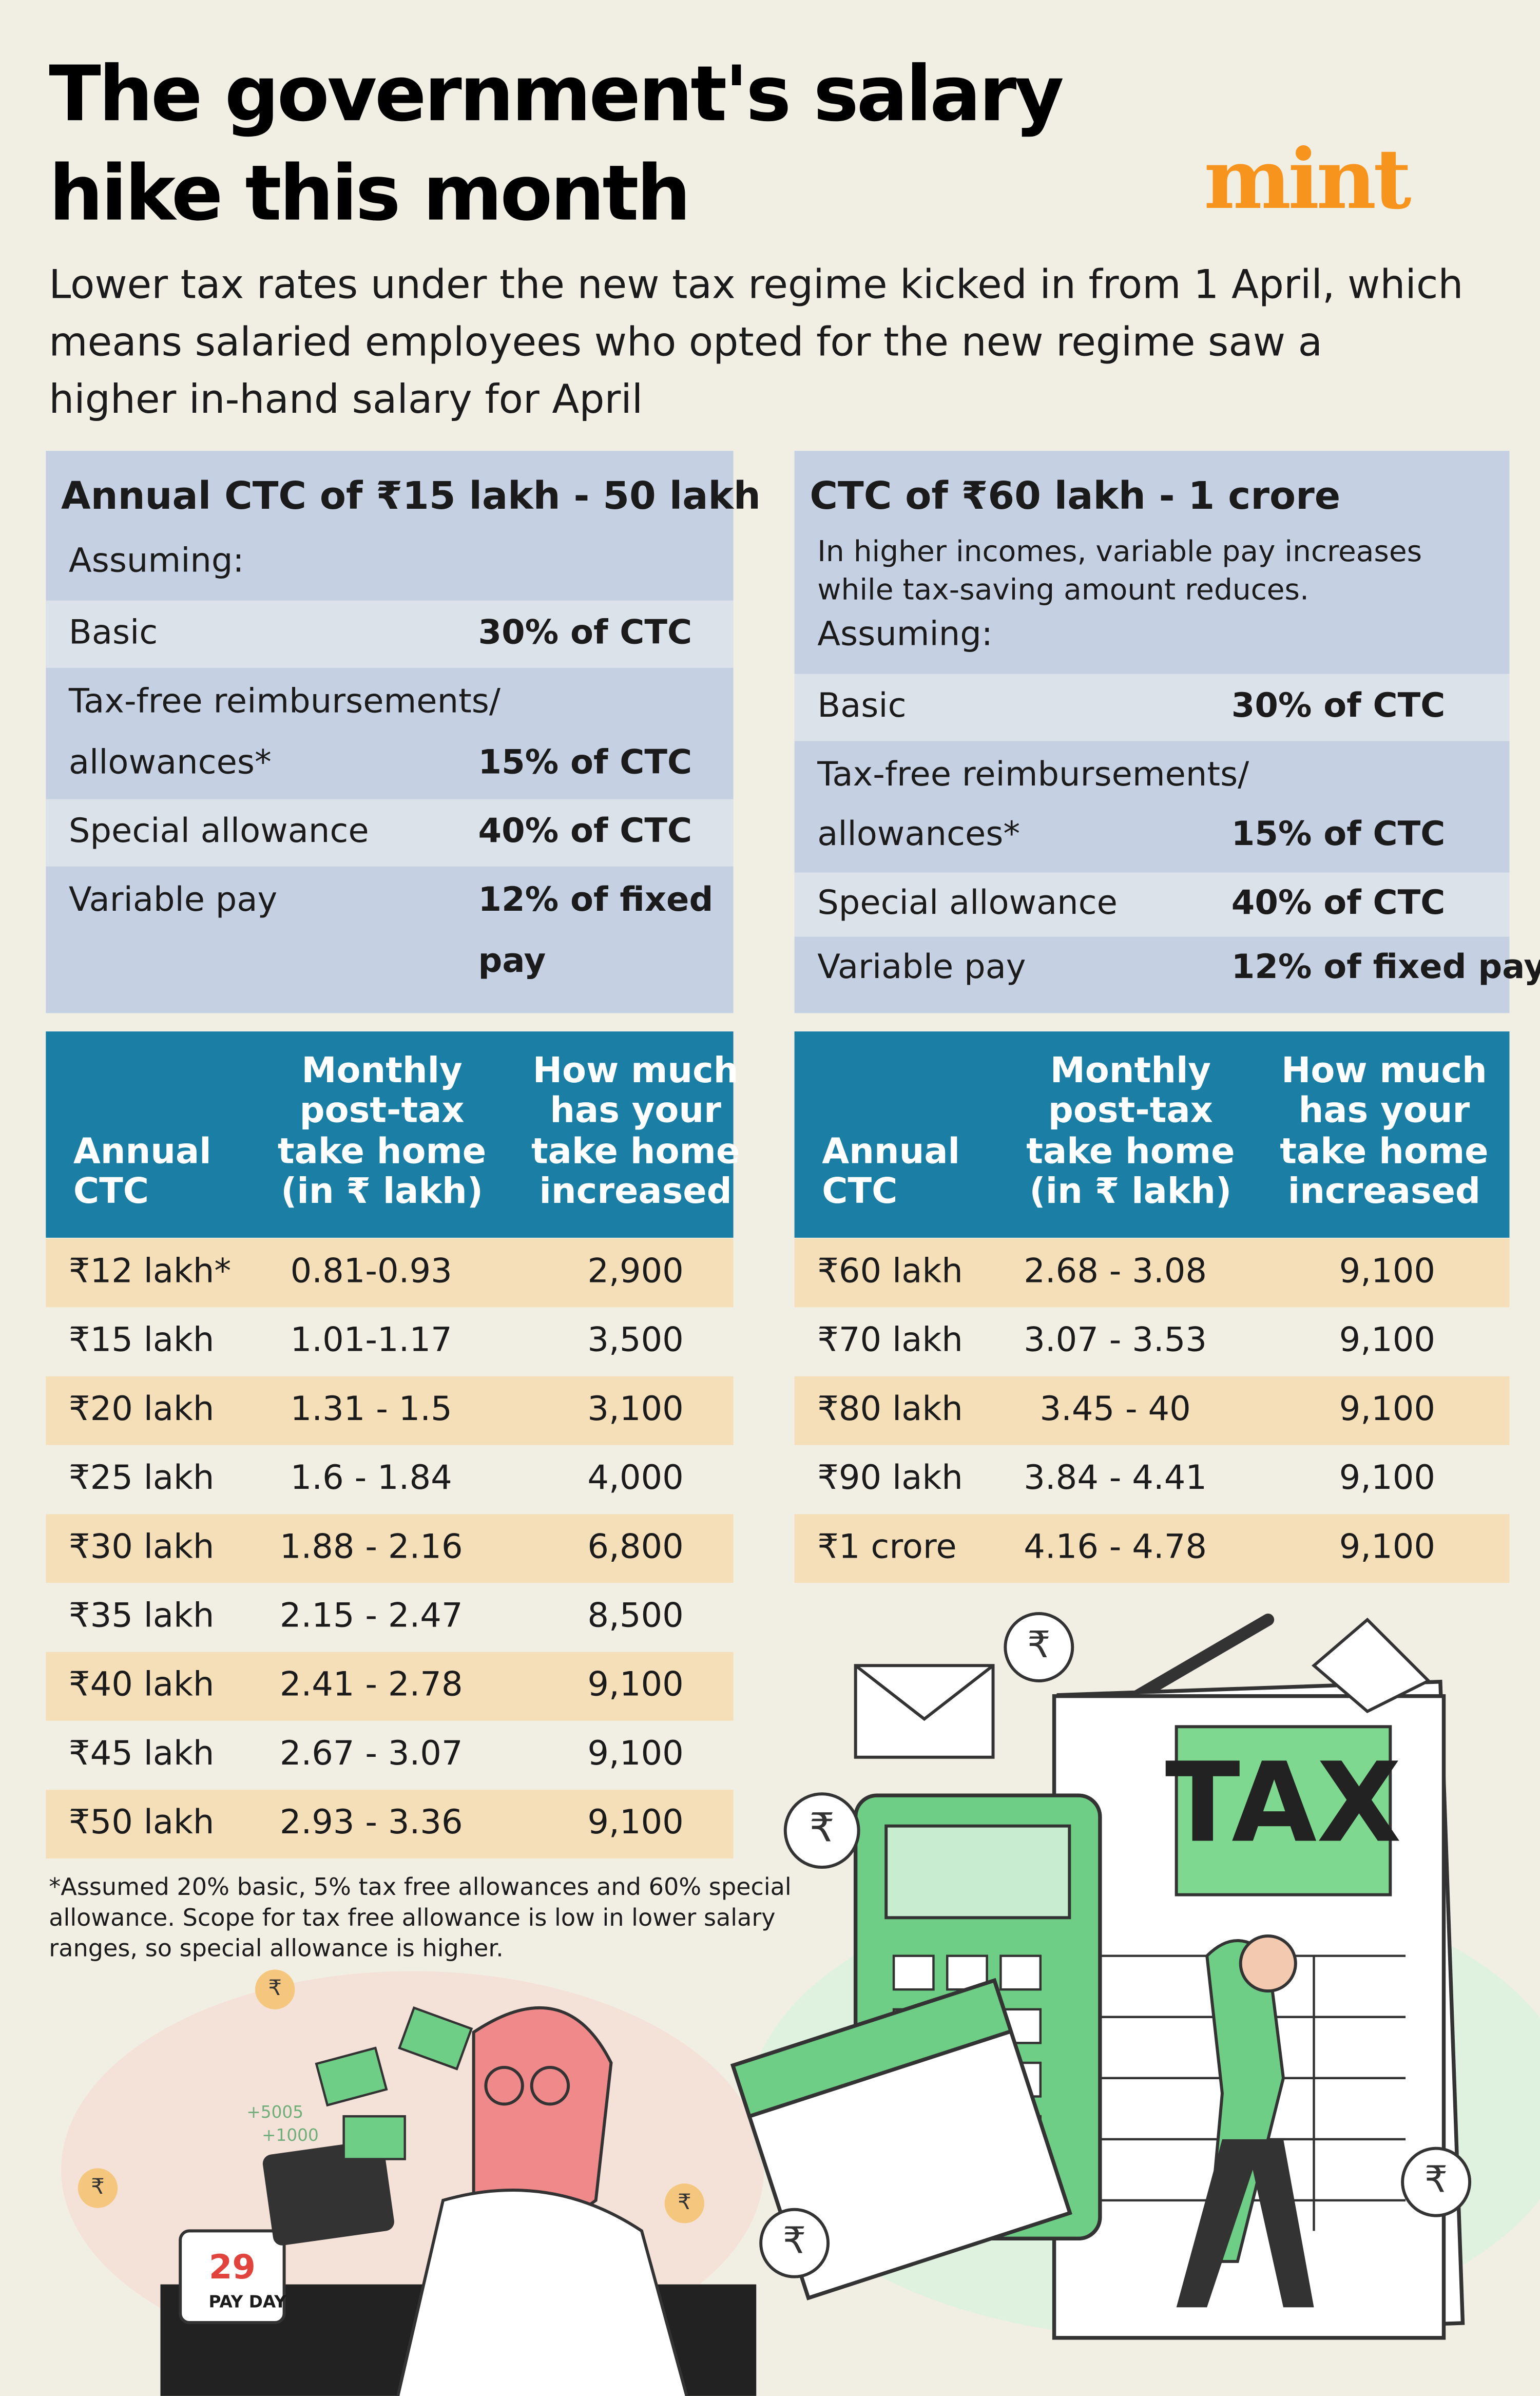 The image size is (1540, 2396). Describe the element at coordinates (635, 1339) in the screenshot. I see `table-cell: 3,500` at that location.